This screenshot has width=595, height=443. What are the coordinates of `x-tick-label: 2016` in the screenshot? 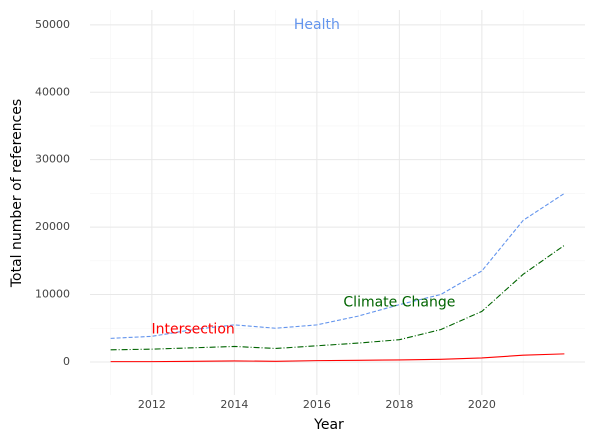 It's located at (317, 404).